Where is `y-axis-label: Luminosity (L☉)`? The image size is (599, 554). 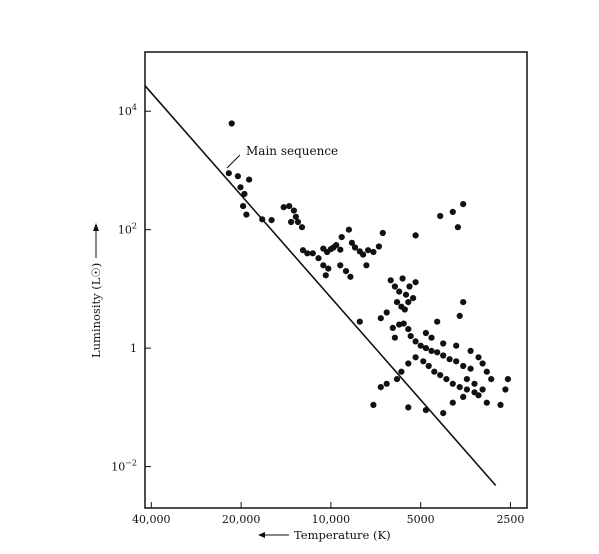
y-axis-label: Luminosity (L☉) is located at coordinates (96, 310).